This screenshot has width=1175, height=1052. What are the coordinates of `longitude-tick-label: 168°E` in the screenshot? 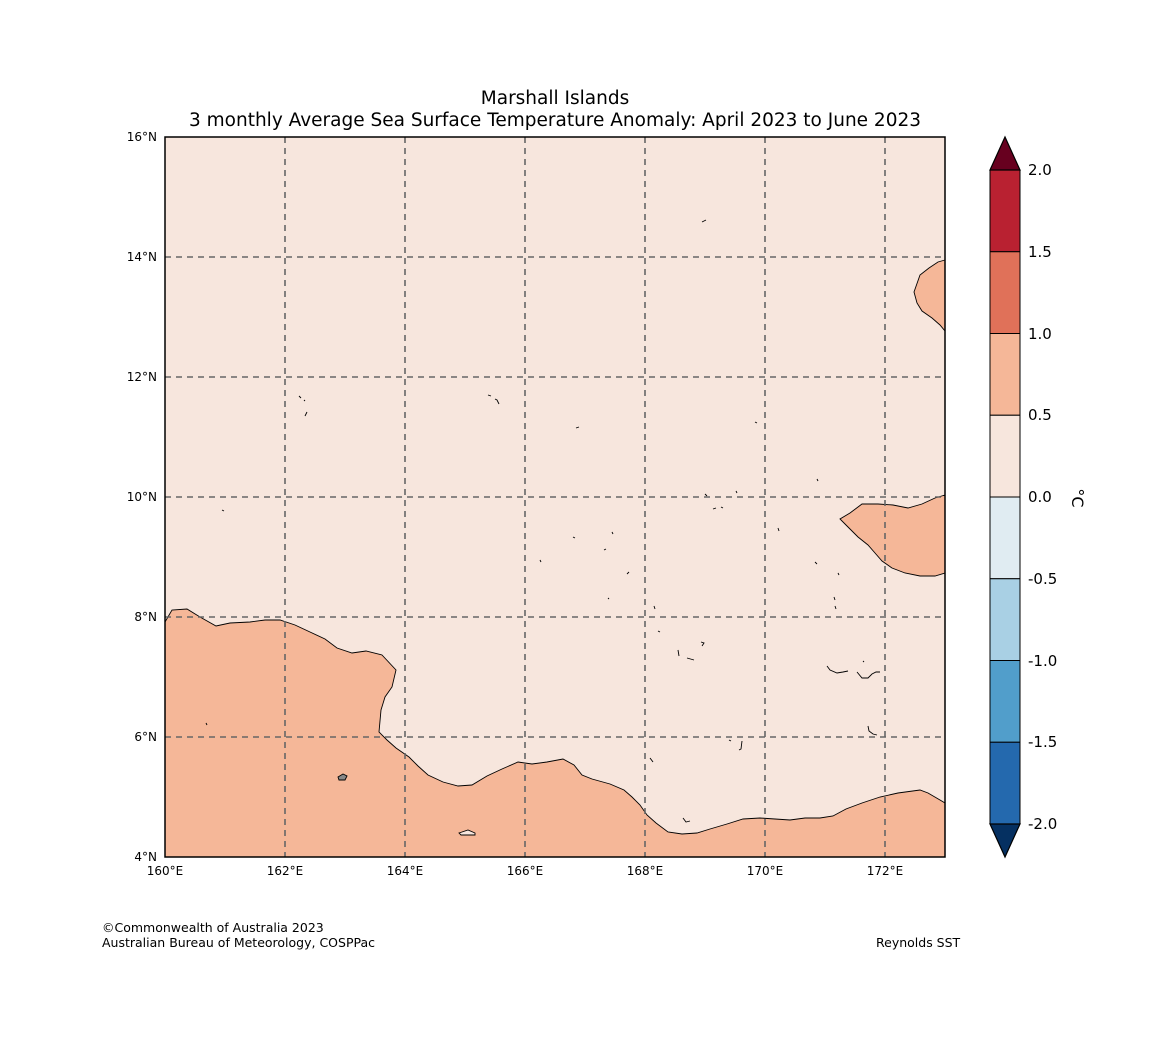 It's located at (645, 871).